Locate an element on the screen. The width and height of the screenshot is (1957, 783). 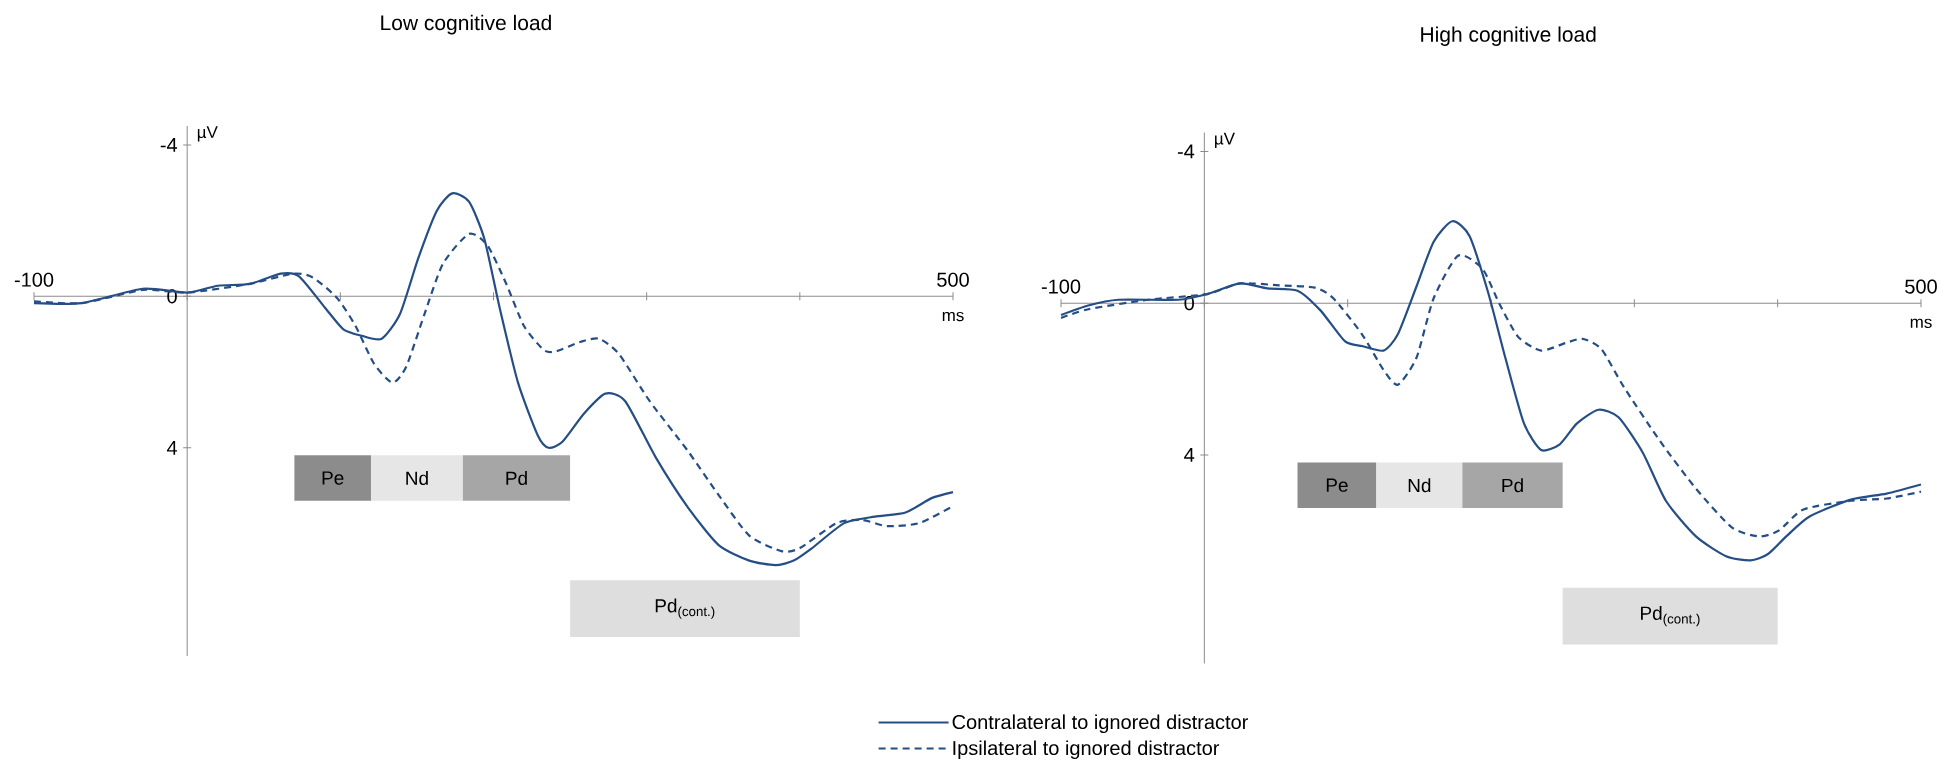
legend-label: Ipsilateral to ignored distractor is located at coordinates (1086, 750).